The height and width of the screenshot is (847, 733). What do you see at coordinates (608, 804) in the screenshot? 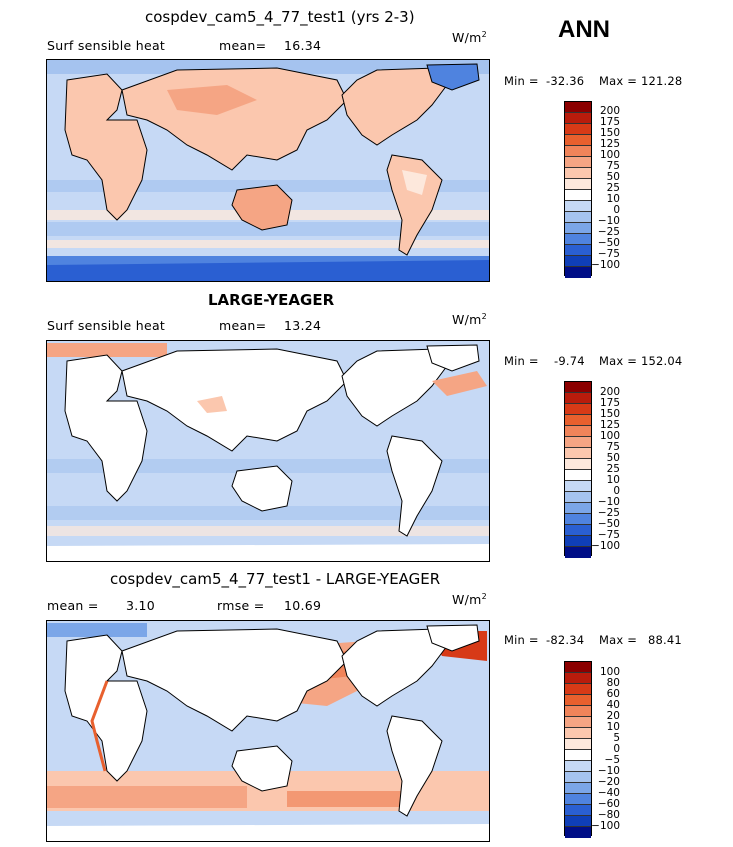
I see `cb3-tick: −60` at bounding box center [608, 804].